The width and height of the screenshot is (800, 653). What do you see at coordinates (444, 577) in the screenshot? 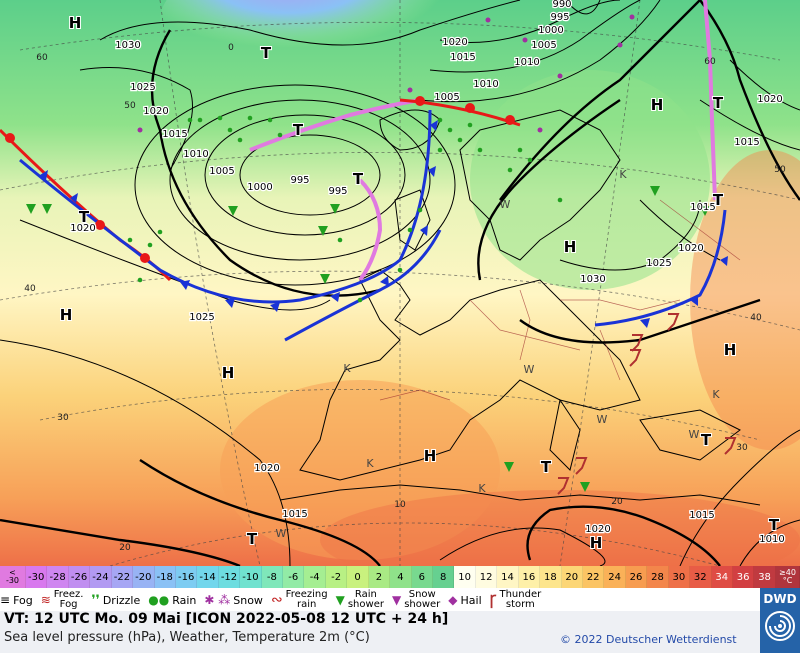
I see `scale-cell: 8` at bounding box center [444, 577].